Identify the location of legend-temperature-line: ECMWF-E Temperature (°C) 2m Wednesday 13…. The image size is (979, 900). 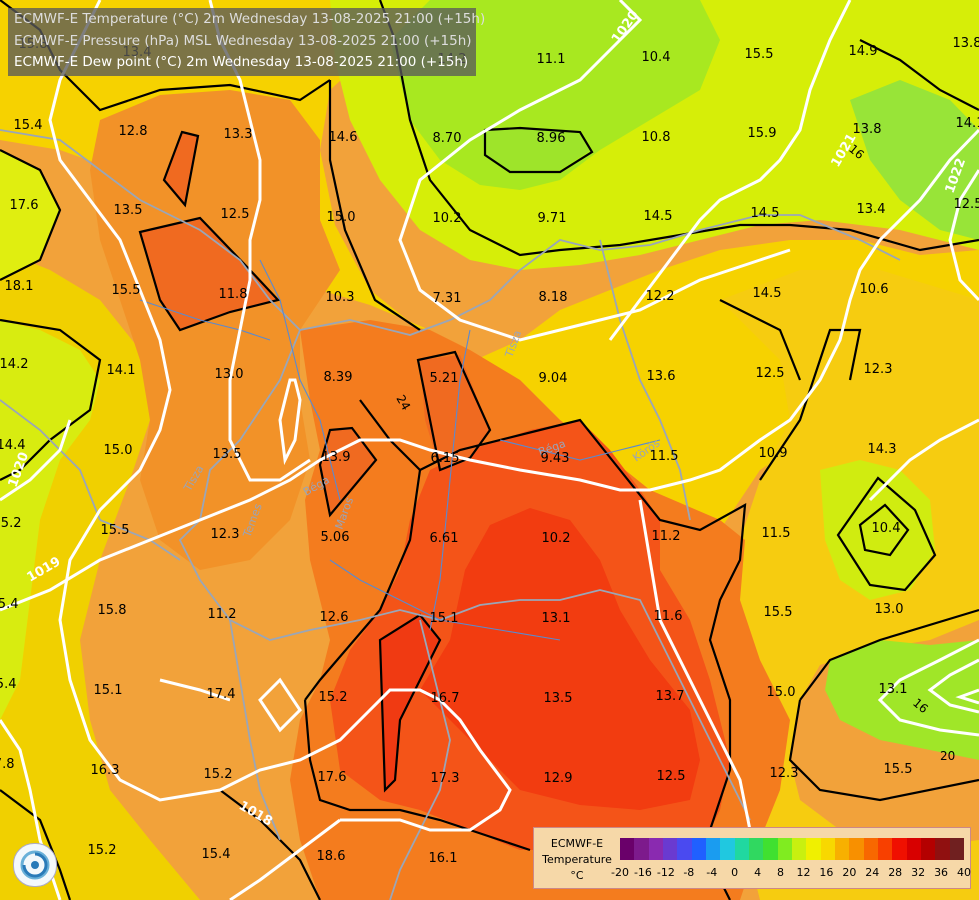
(250, 19).